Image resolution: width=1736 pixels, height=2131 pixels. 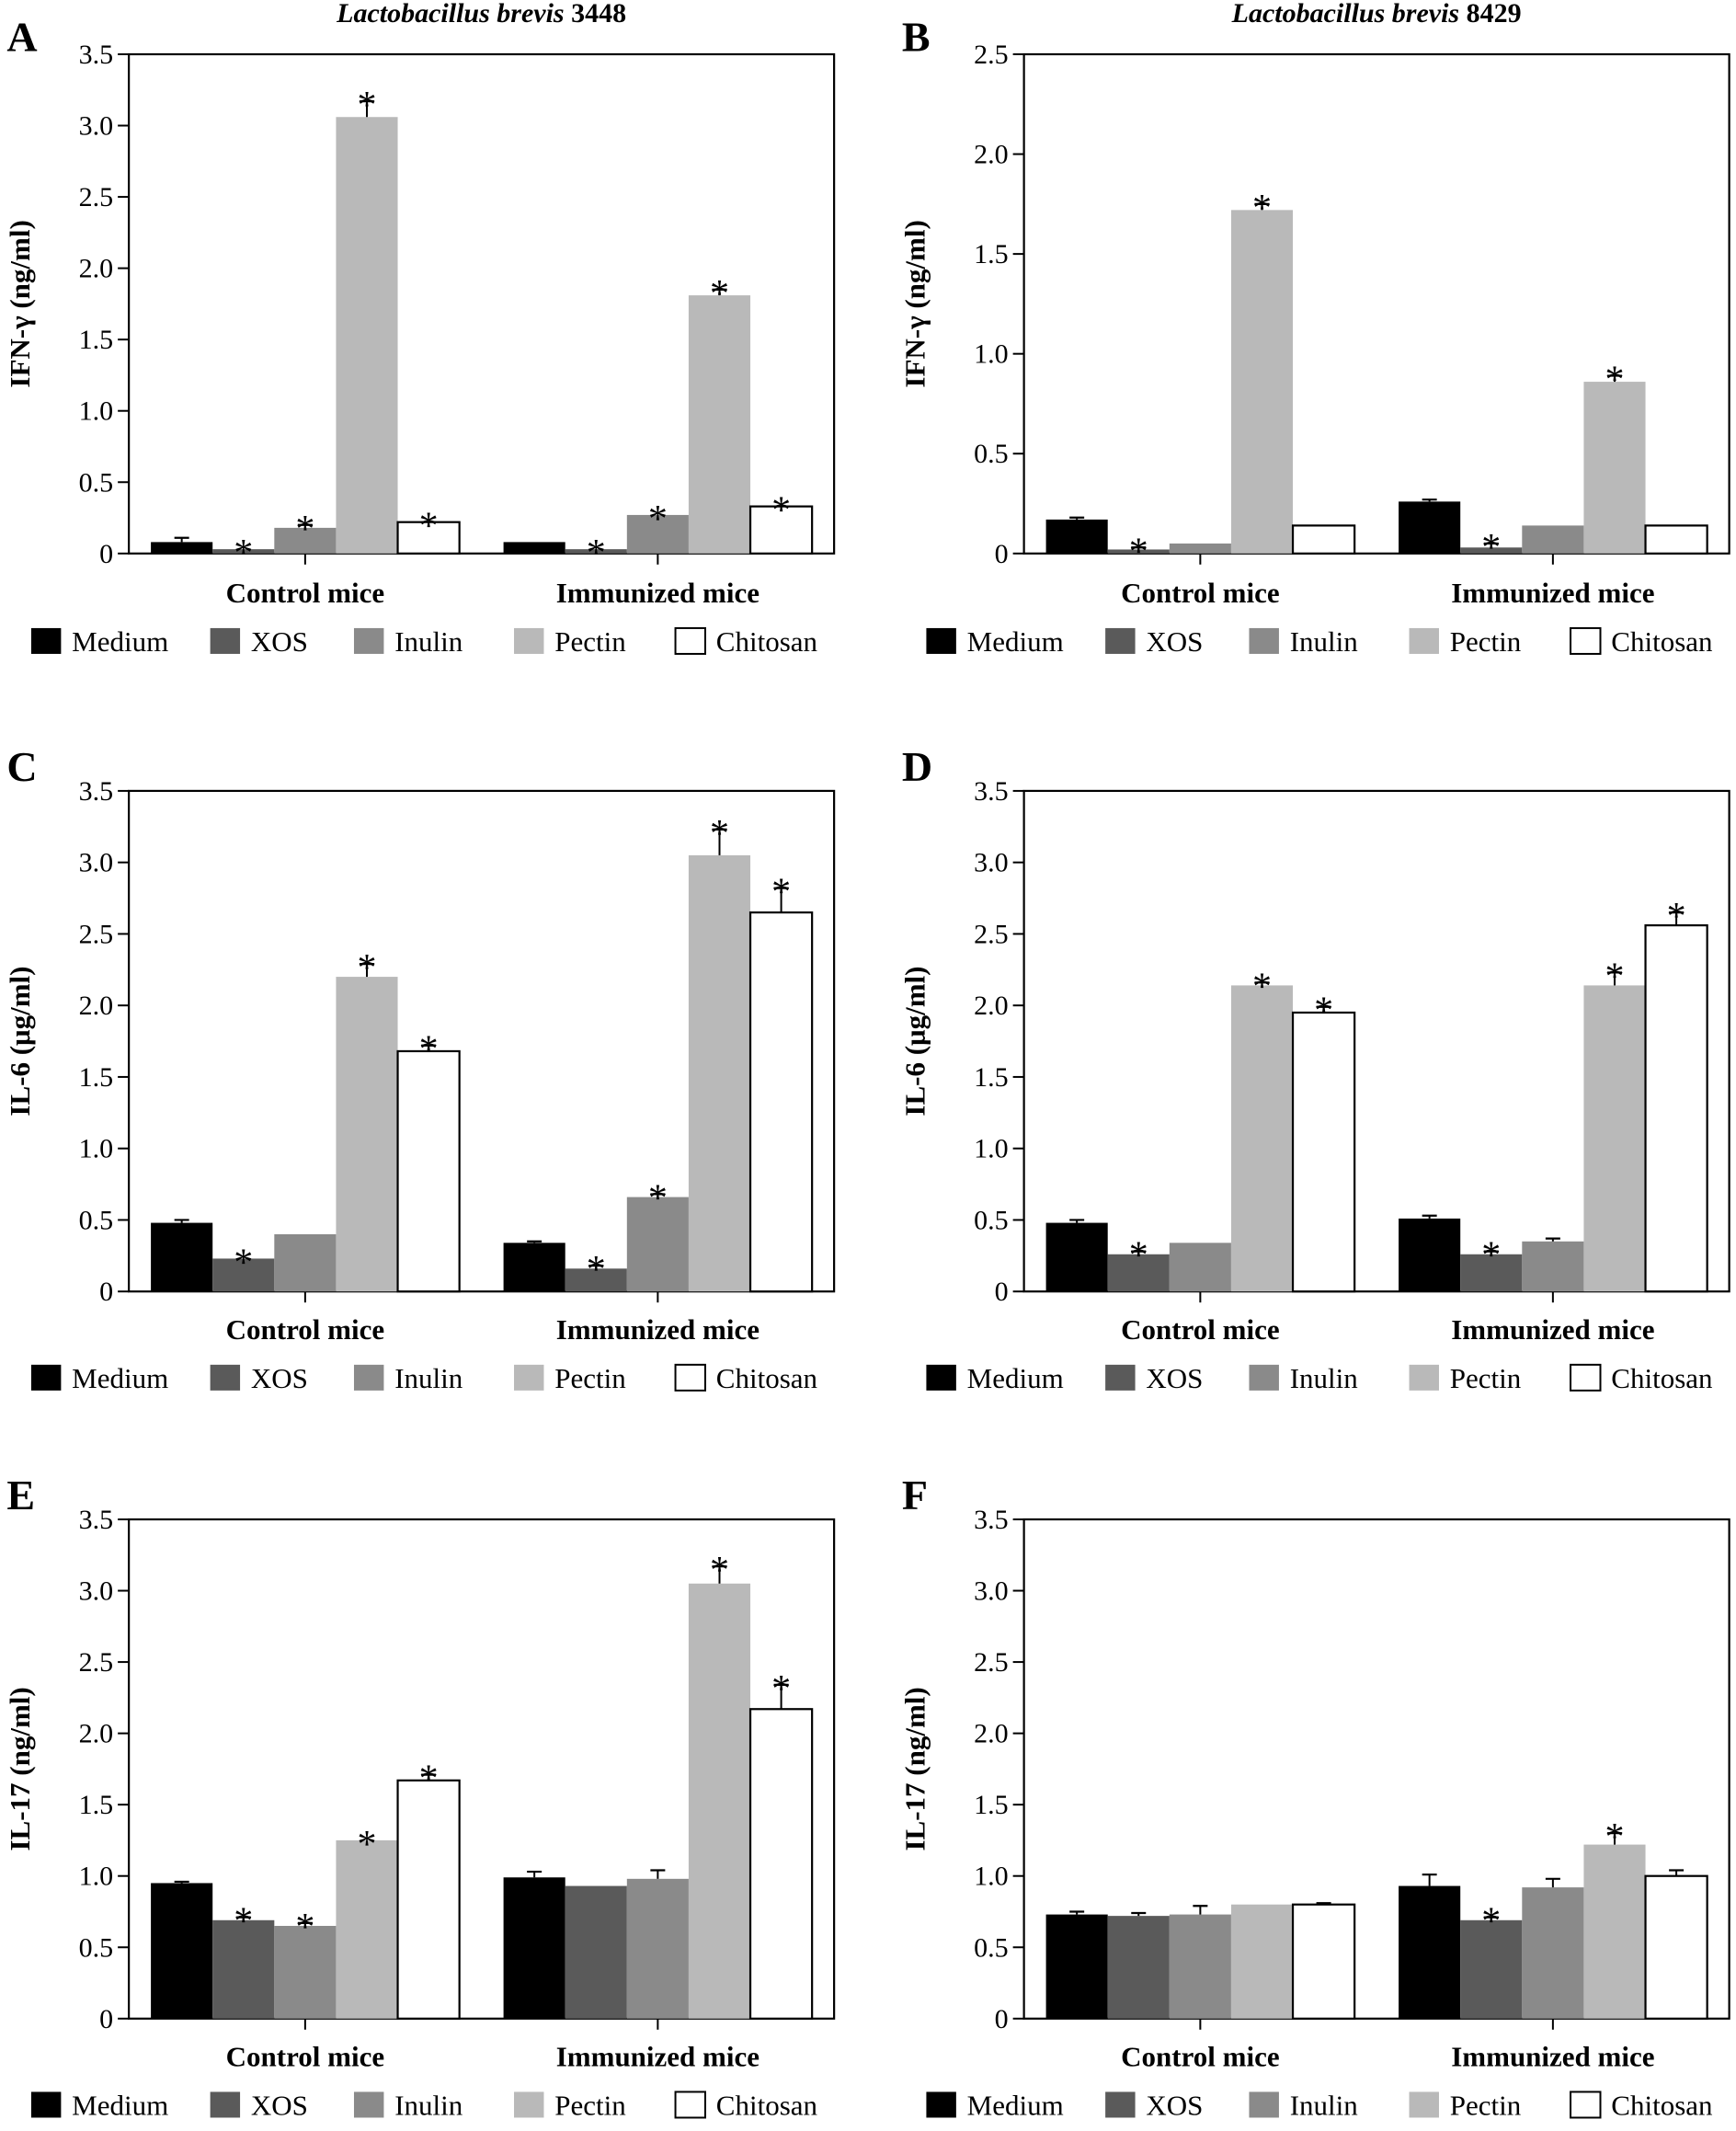 What do you see at coordinates (915, 1769) in the screenshot?
I see `y-axis-label: IL-17 (ng/ml)` at bounding box center [915, 1769].